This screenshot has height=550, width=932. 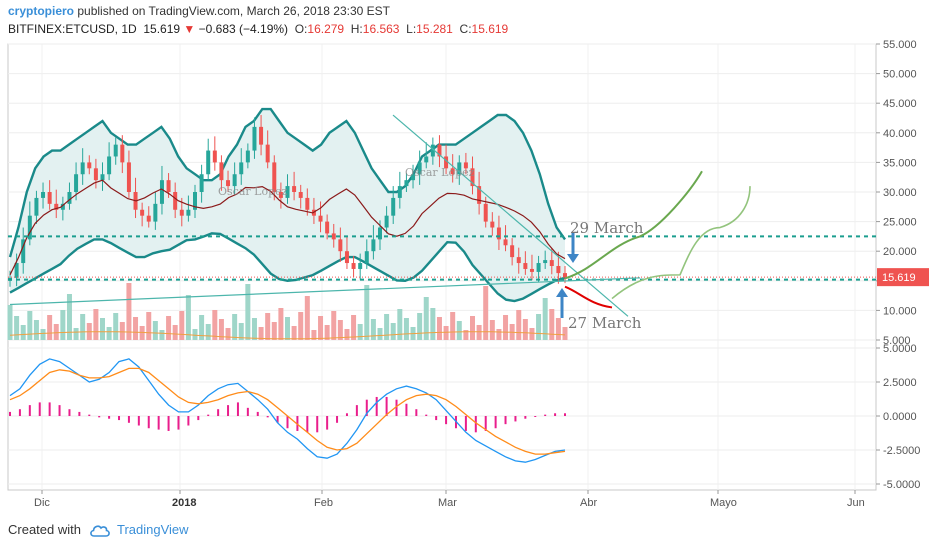 What do you see at coordinates (490, 29) in the screenshot?
I see `close-value: 15.619` at bounding box center [490, 29].